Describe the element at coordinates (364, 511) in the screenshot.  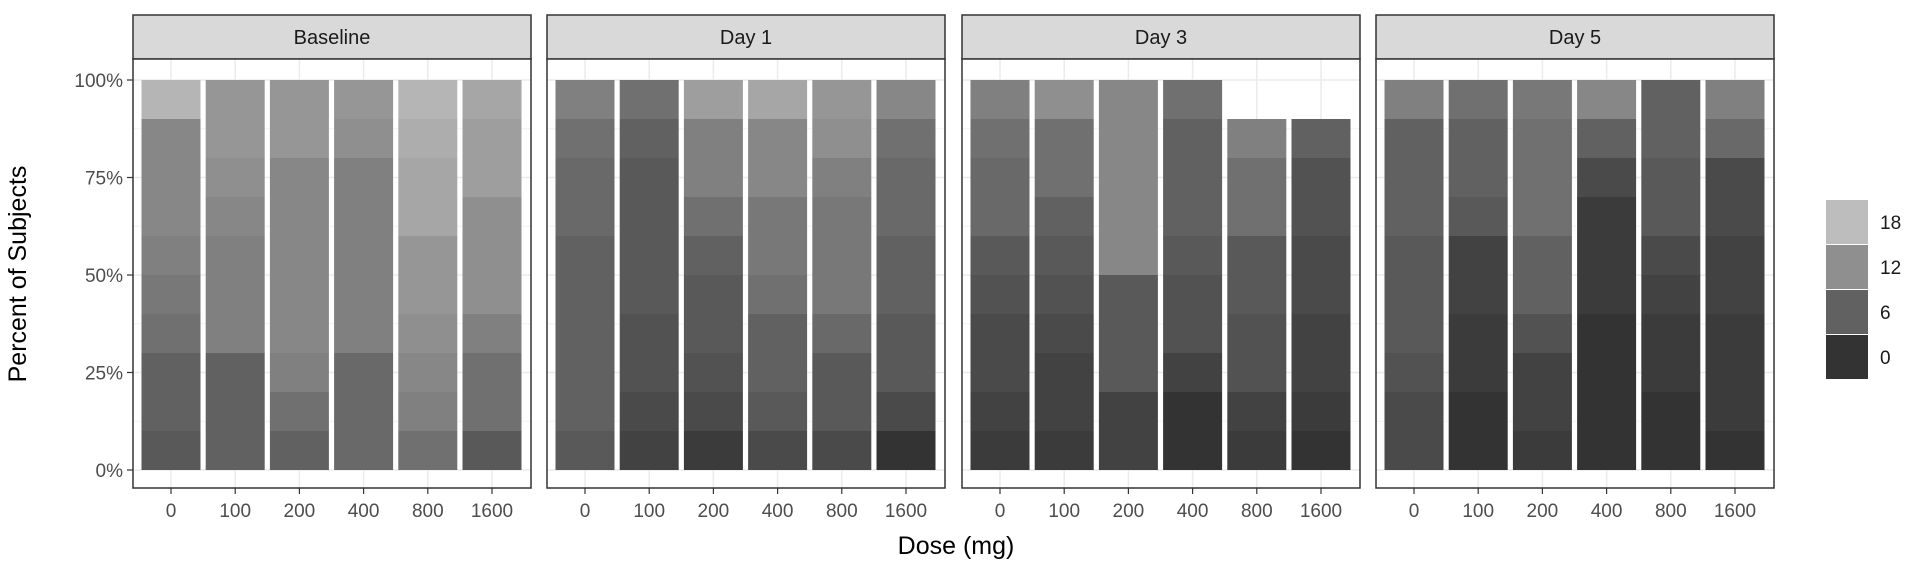
I see `x-tick-label: 400` at that location.